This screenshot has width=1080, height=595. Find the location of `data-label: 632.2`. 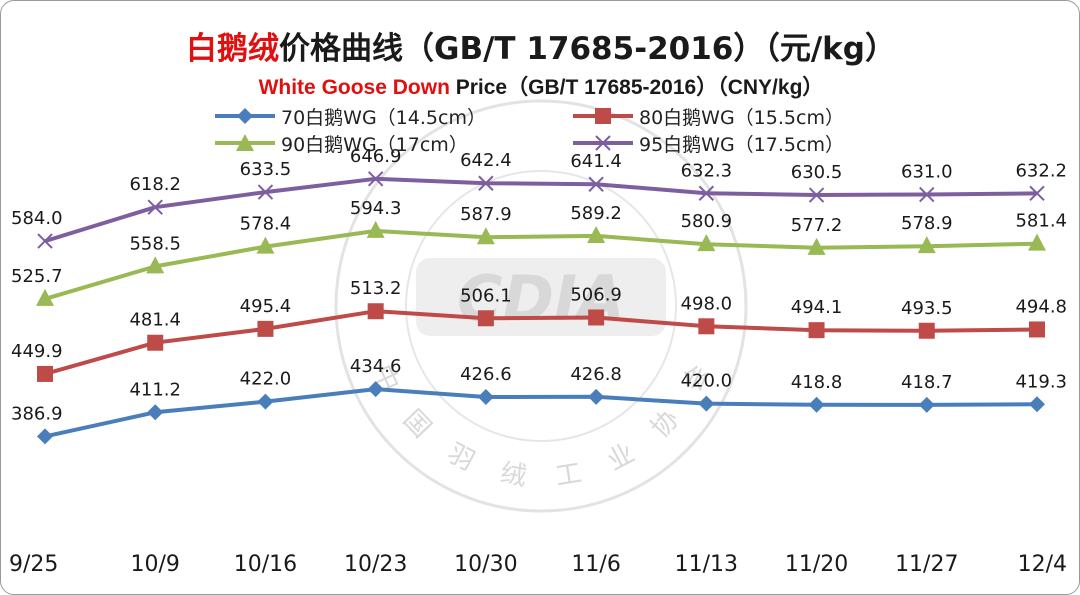

data-label: 632.2 is located at coordinates (1041, 170).